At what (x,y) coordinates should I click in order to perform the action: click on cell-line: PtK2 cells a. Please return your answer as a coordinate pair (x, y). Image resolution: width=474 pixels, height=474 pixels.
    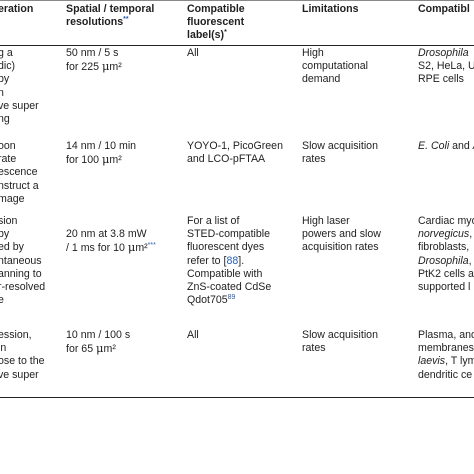
    Looking at the image, I should click on (446, 273).